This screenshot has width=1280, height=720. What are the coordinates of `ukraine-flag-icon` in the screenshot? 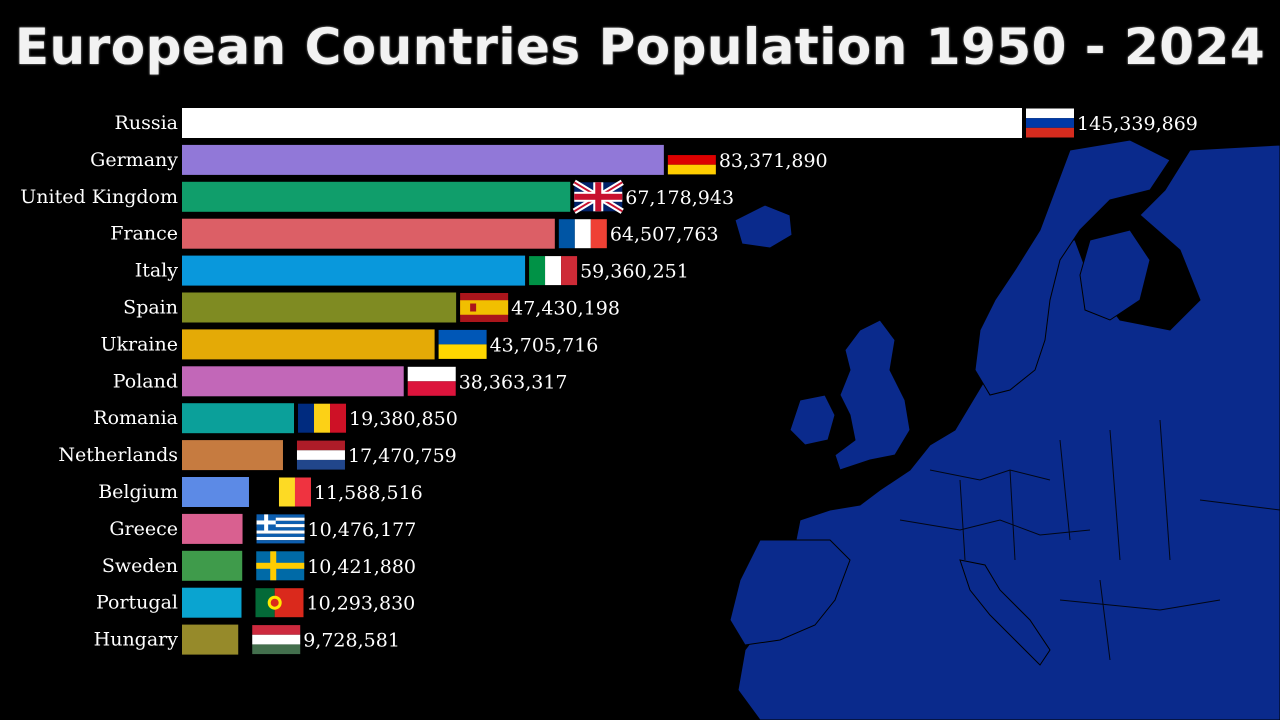 It's located at (462, 344).